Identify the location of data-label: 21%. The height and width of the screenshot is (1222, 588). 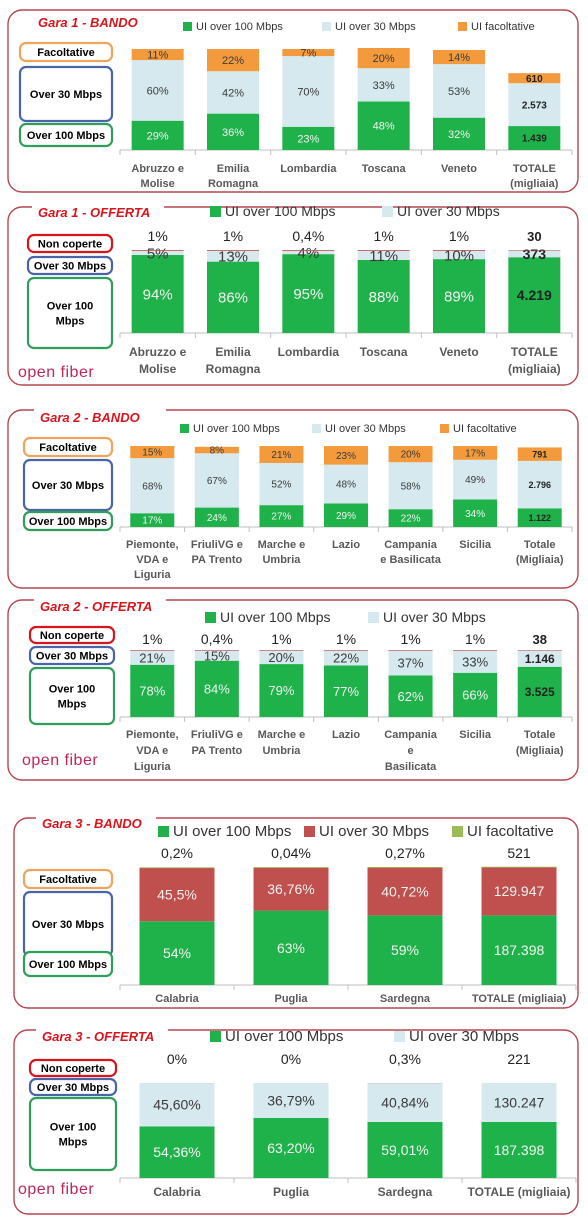
(152, 657).